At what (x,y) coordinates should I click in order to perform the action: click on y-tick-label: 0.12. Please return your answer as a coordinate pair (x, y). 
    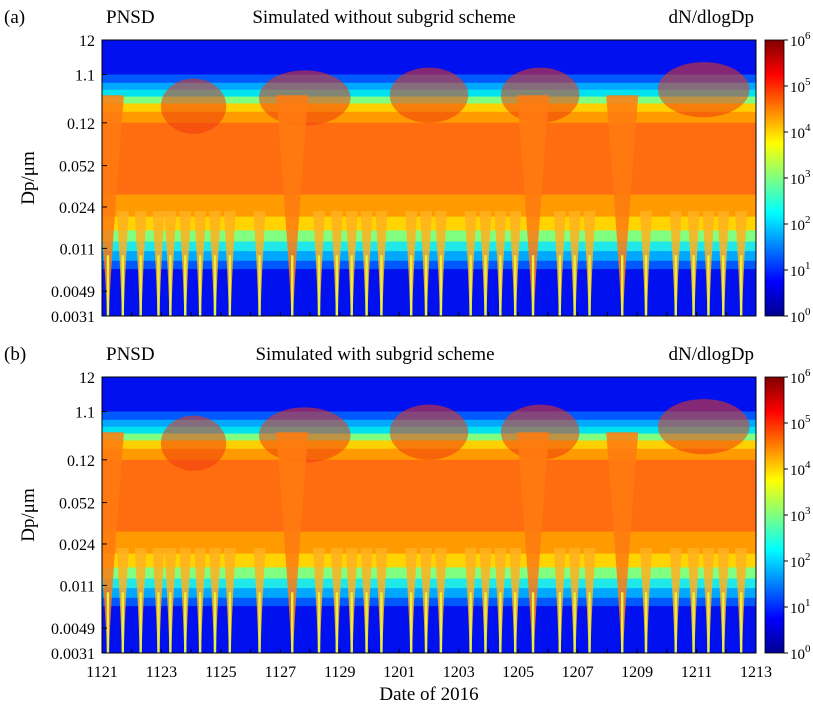
    Looking at the image, I should click on (81, 124).